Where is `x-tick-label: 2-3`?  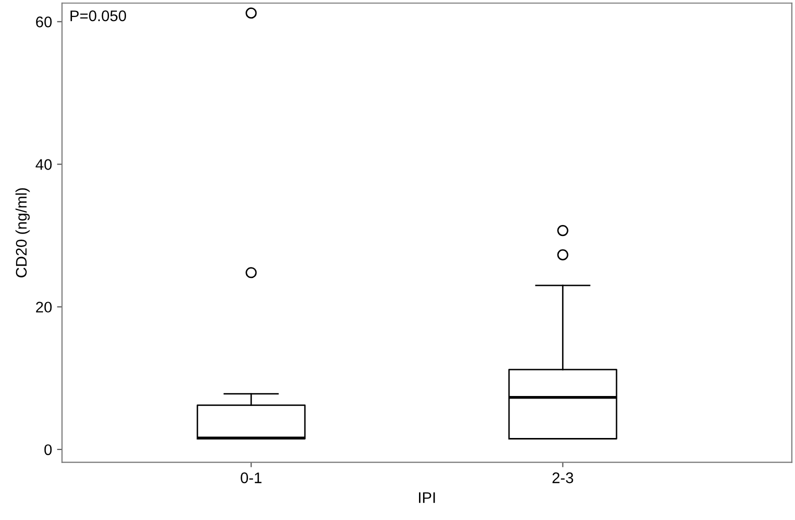
x-tick-label: 2-3 is located at coordinates (563, 478).